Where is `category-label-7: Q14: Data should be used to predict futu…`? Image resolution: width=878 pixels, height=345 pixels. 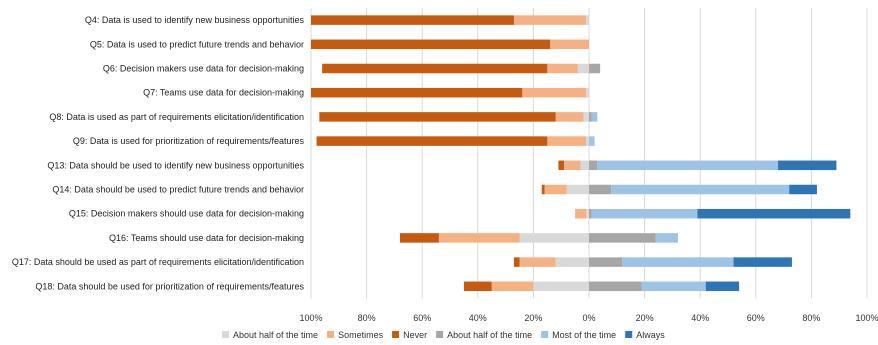 category-label-7: Q14: Data should be used to predict futu… is located at coordinates (178, 190).